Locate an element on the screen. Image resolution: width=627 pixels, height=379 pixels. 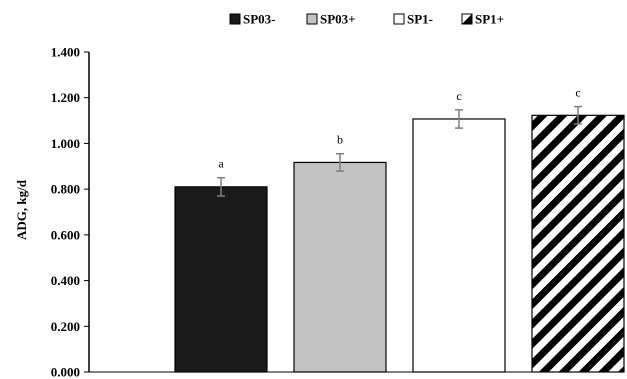
significance-label: a is located at coordinates (221, 164).